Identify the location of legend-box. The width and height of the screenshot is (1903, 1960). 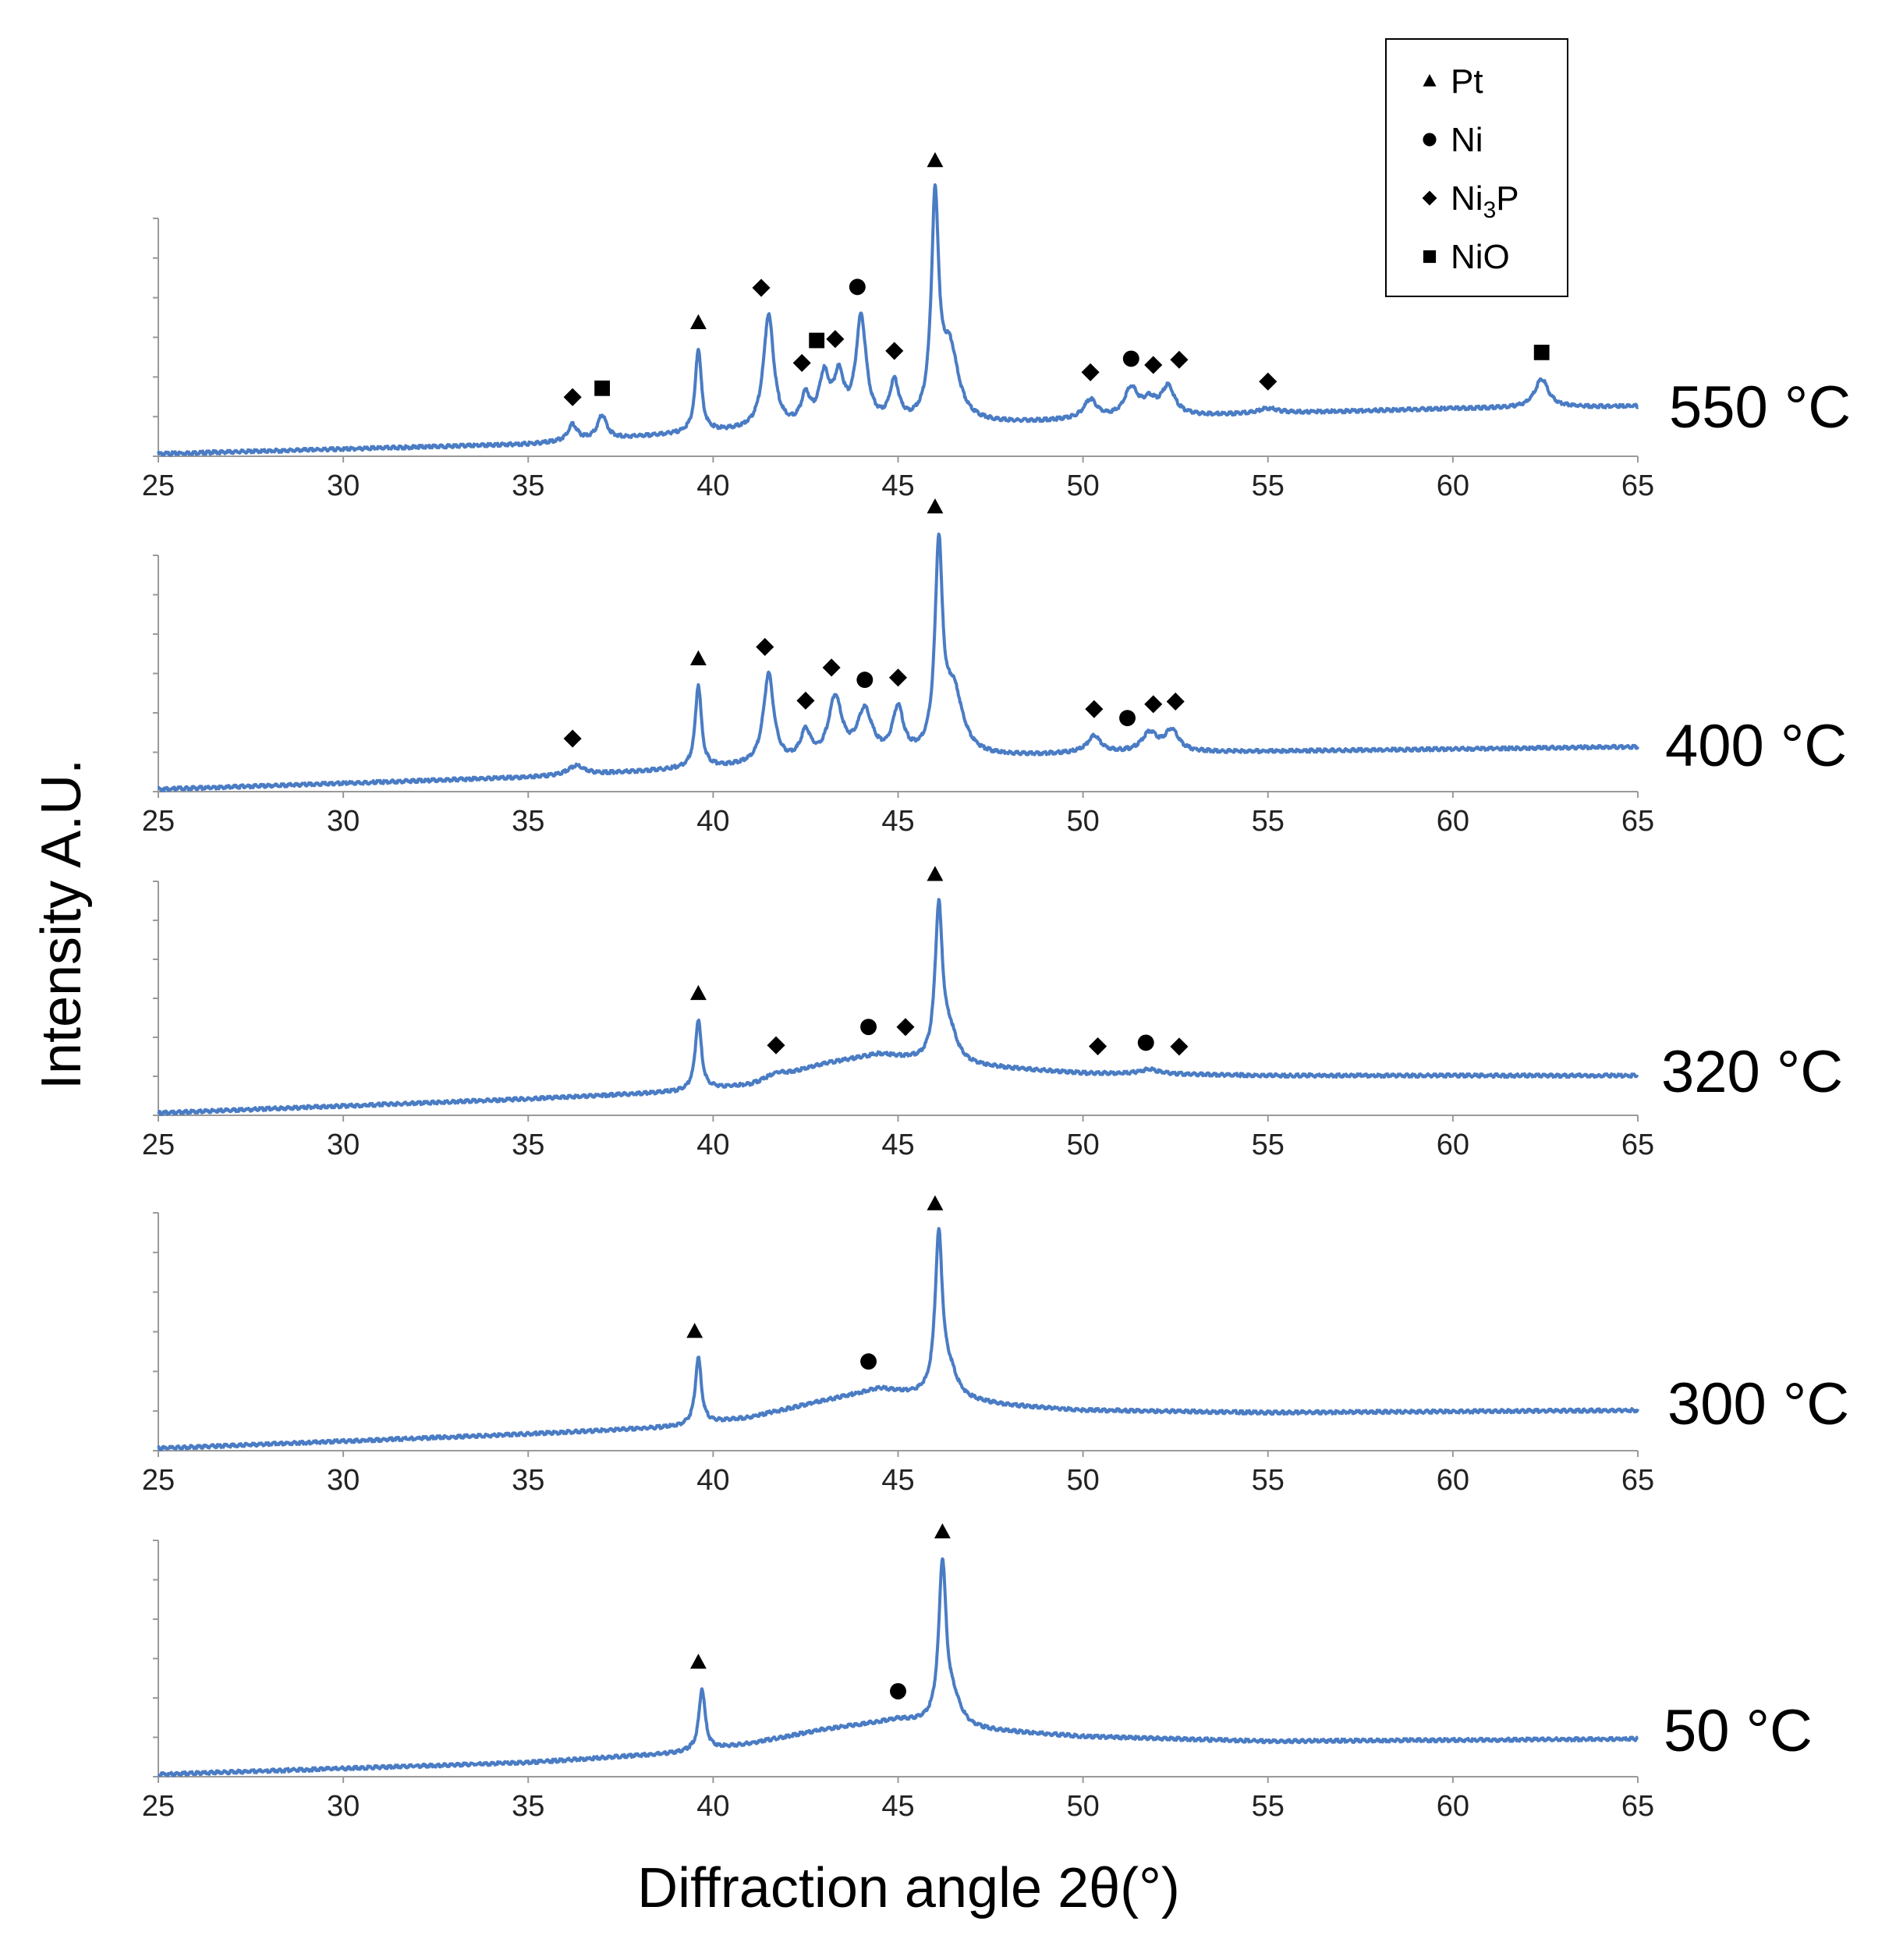
(1476, 167).